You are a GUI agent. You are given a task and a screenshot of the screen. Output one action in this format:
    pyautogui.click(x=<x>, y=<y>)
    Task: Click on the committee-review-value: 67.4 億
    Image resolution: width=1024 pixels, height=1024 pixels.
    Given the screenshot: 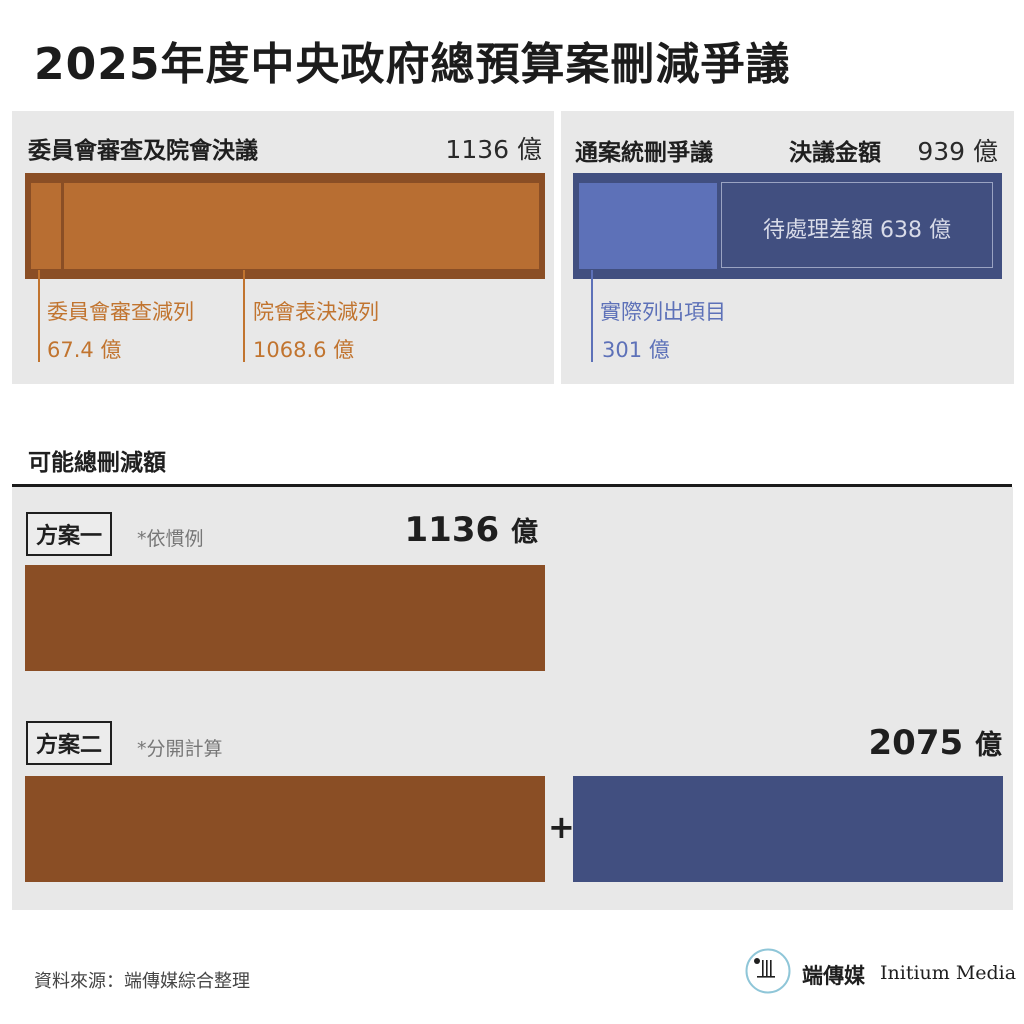 What is the action you would take?
    pyautogui.click(x=84, y=350)
    